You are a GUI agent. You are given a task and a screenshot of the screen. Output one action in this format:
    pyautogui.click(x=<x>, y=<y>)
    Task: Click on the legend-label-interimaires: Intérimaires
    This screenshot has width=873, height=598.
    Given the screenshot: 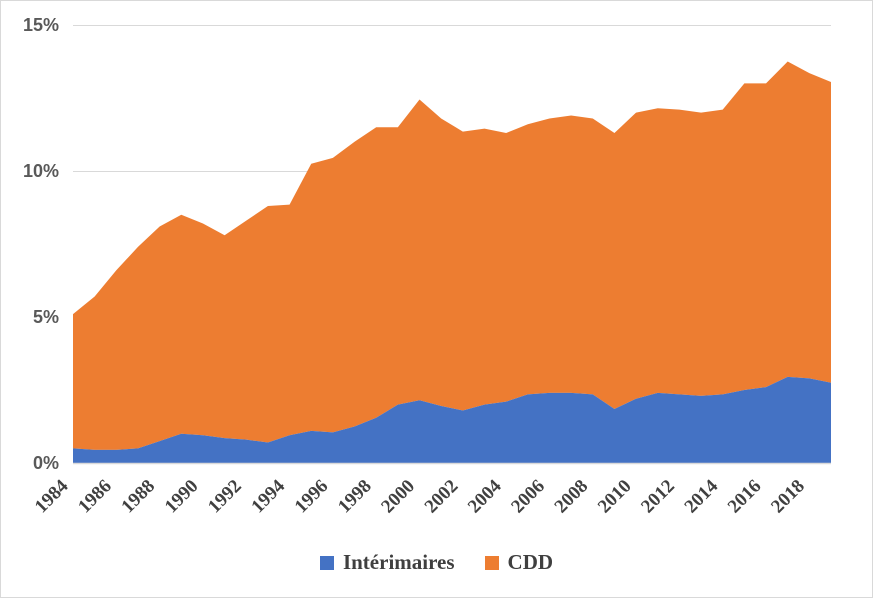 What is the action you would take?
    pyautogui.click(x=398, y=562)
    